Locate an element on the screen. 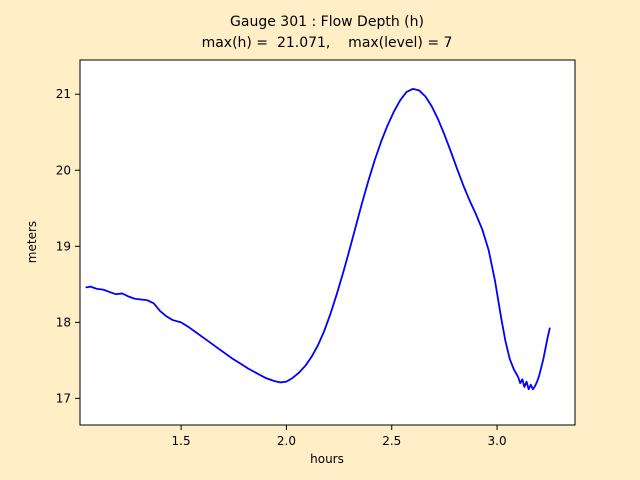  y-axis-label: meters is located at coordinates (32, 242).